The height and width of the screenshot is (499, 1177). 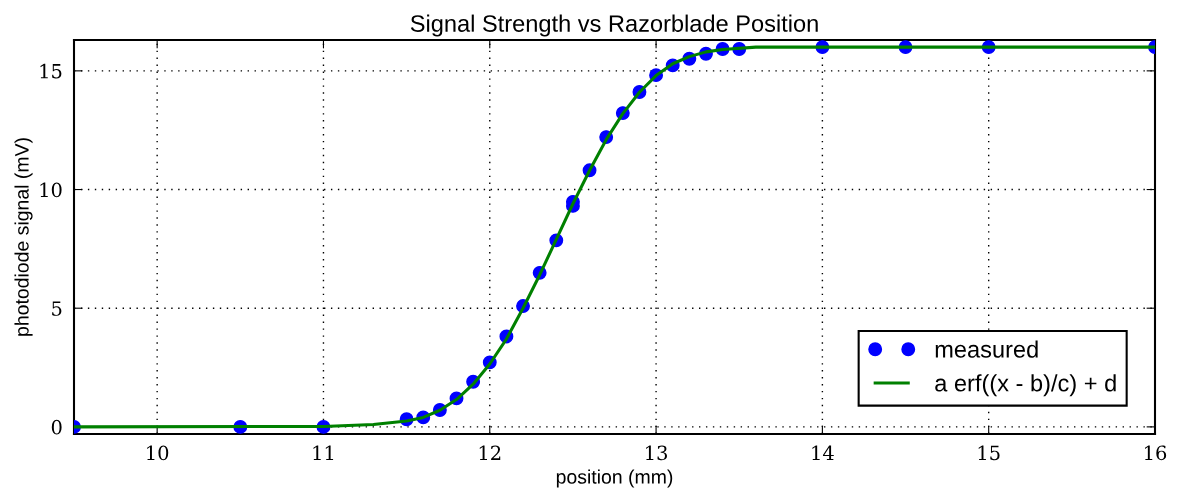 I want to click on legend-label: measured, so click(x=986, y=349).